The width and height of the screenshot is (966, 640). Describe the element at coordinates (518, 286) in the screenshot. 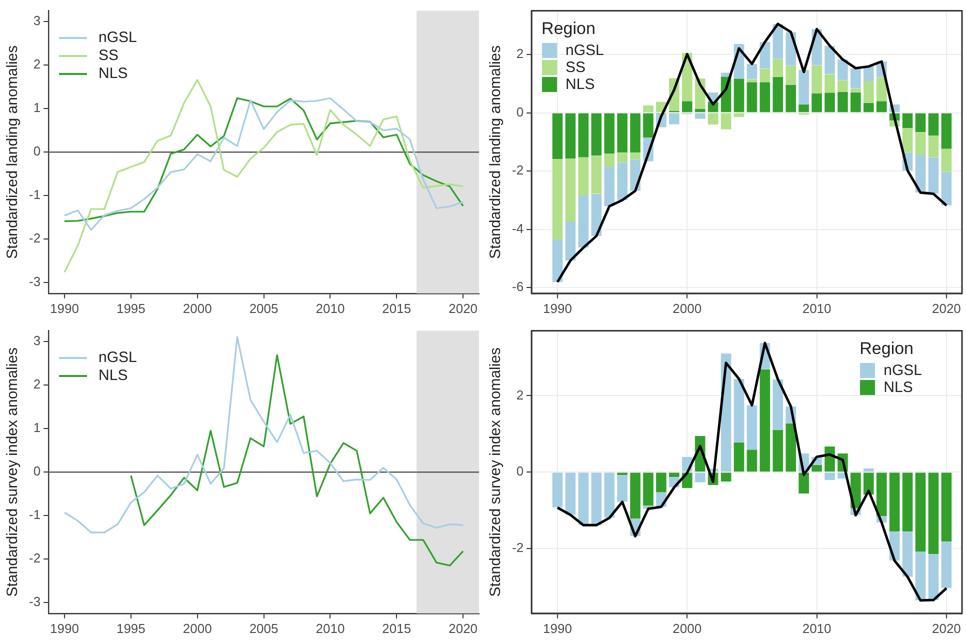

I see `y-tick-label: -6` at that location.